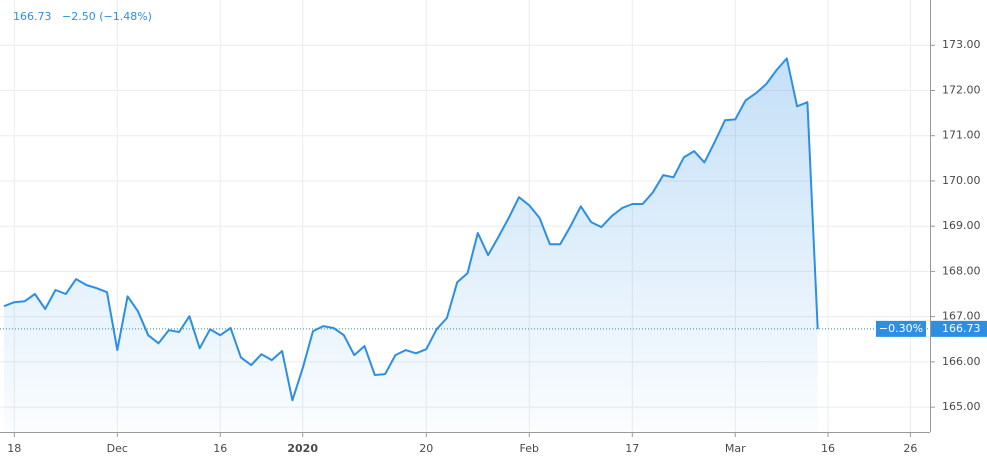 The width and height of the screenshot is (987, 459). Describe the element at coordinates (961, 135) in the screenshot. I see `y-tick-label: 171.00` at that location.